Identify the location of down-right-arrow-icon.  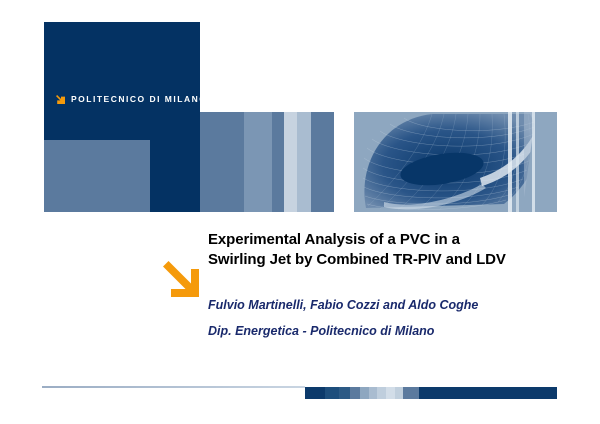
(181, 279).